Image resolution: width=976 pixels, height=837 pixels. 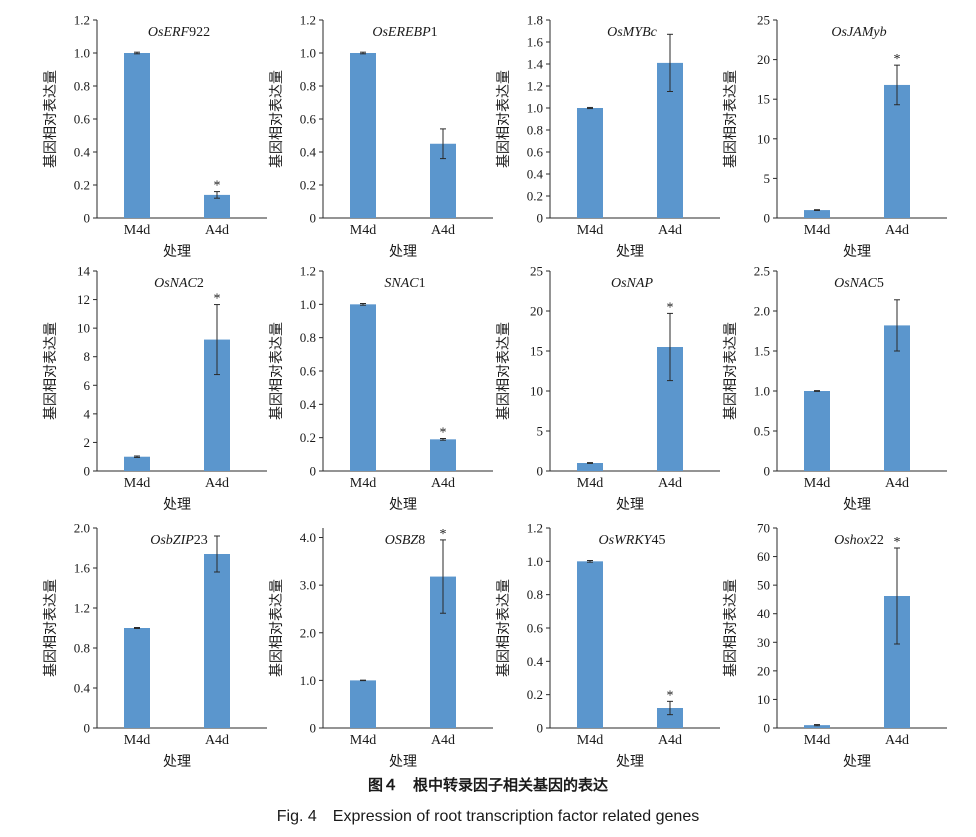 What do you see at coordinates (363, 230) in the screenshot?
I see `chart-2-category-label-M4d: M4d` at bounding box center [363, 230].